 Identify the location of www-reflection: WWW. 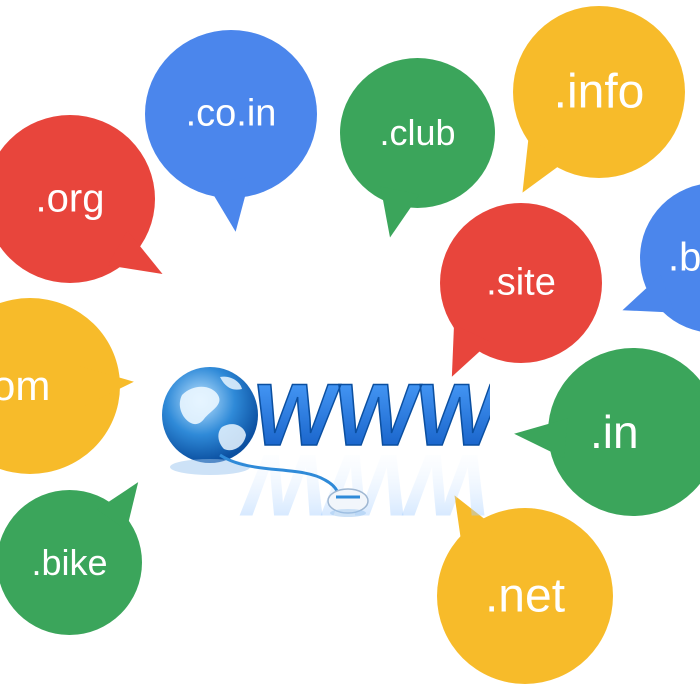
(363, 480).